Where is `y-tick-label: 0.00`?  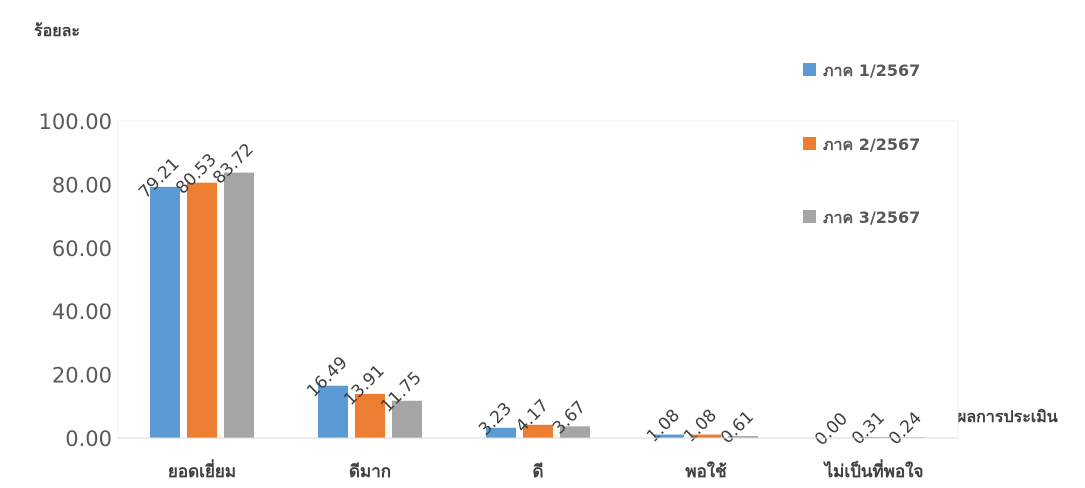
y-tick-label: 0.00 is located at coordinates (88, 439).